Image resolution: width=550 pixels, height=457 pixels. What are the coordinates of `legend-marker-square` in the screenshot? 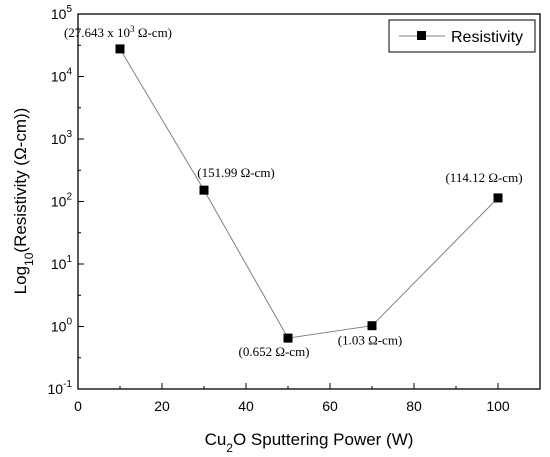 It's located at (421, 35).